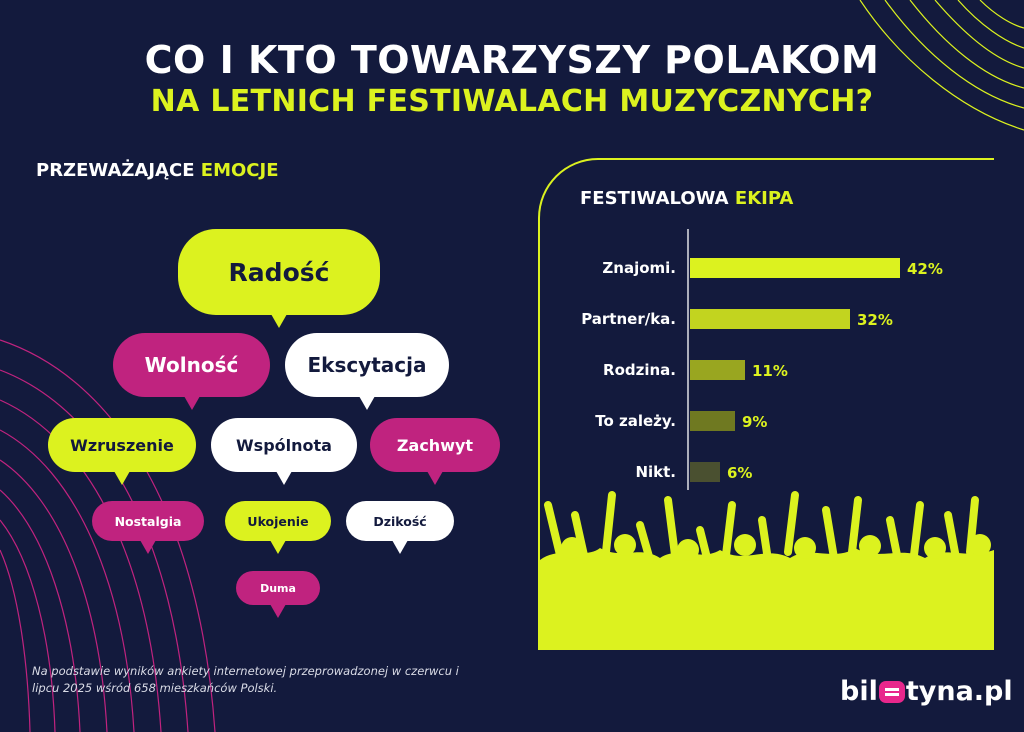  Describe the element at coordinates (435, 445) in the screenshot. I see `emotion-bubble-zachwyt: Zachwyt` at that location.